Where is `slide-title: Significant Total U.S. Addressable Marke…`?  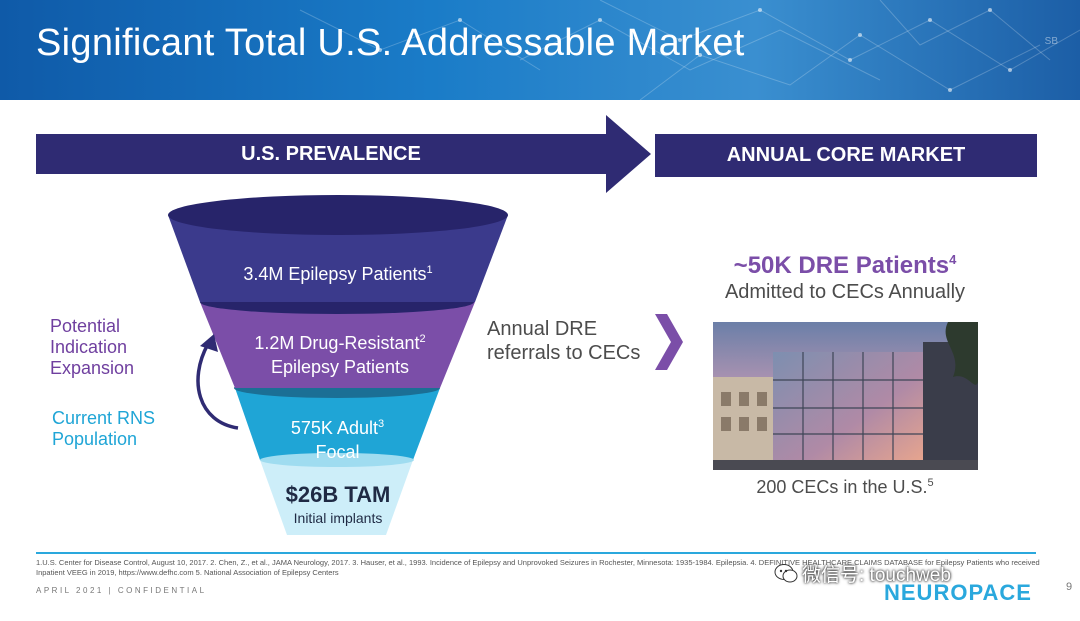
slide-title: Significant Total U.S. Addressable Marke… is located at coordinates (390, 43).